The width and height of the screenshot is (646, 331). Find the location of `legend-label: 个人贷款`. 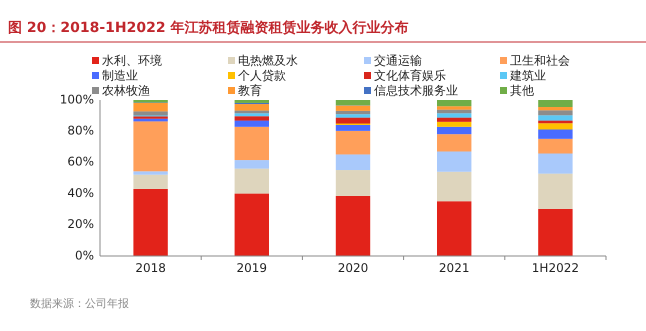

legend-label: 个人贷款 is located at coordinates (262, 75).